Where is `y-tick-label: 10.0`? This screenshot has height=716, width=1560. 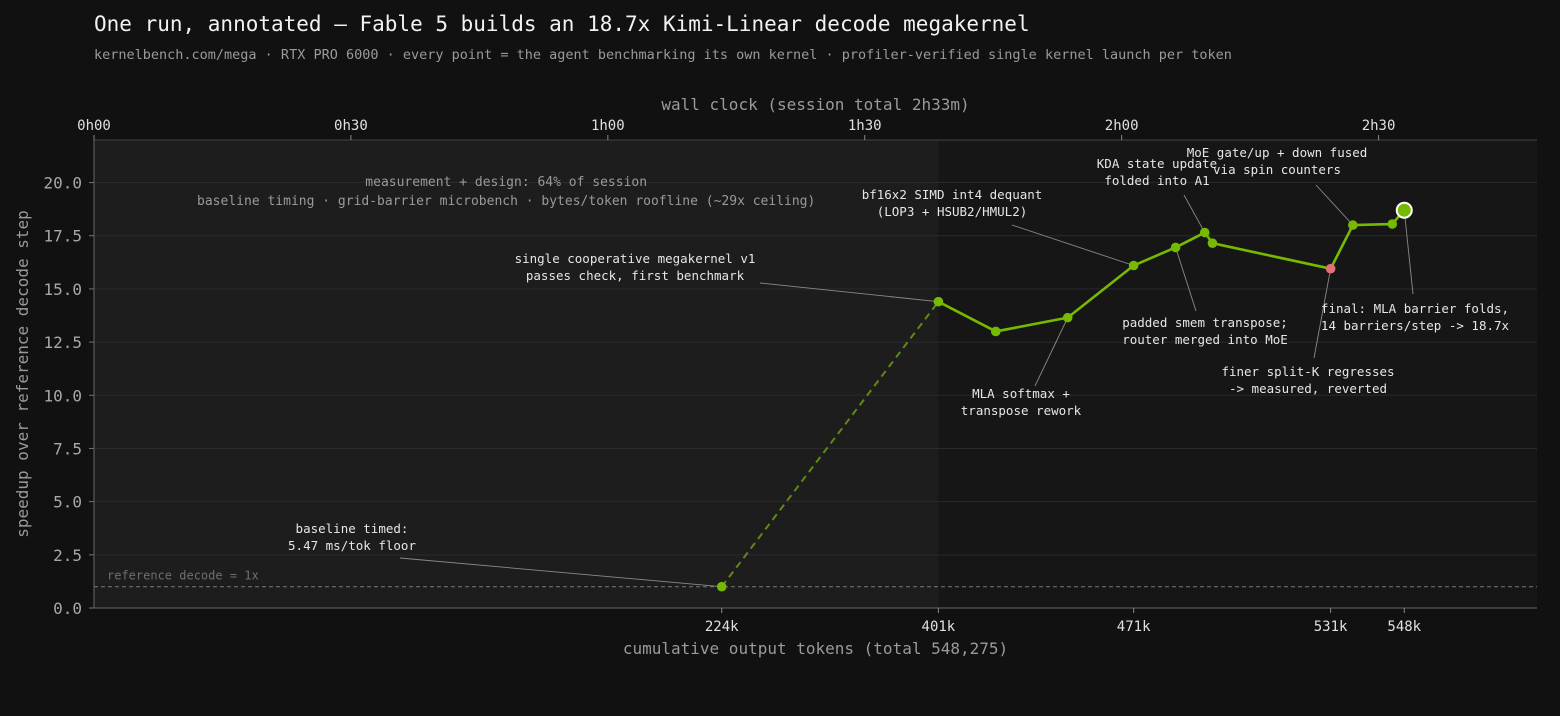
y-tick-label: 10.0 is located at coordinates (62, 395).